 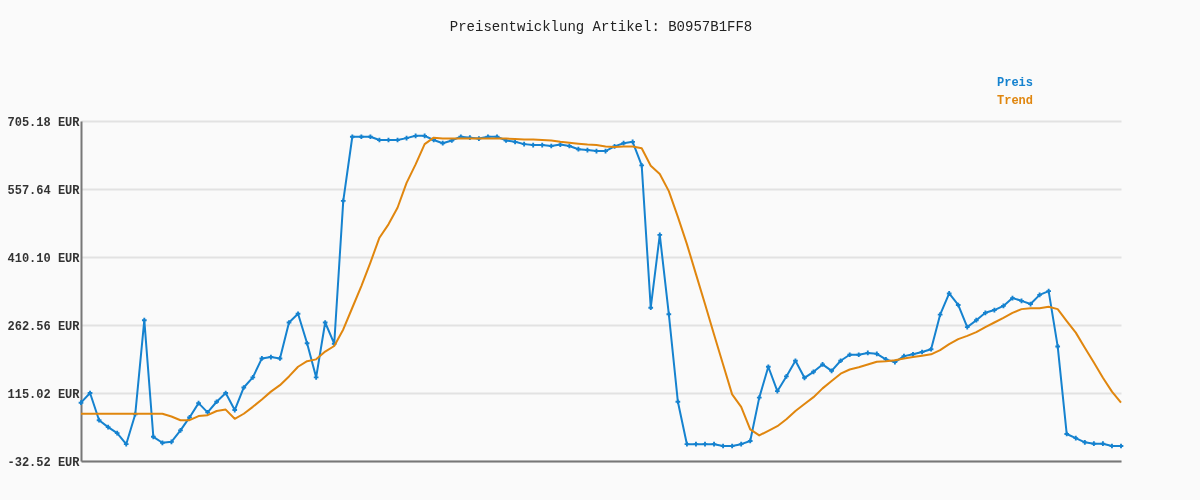 I want to click on y-tick-label: 557.64 EUR, so click(x=44, y=190).